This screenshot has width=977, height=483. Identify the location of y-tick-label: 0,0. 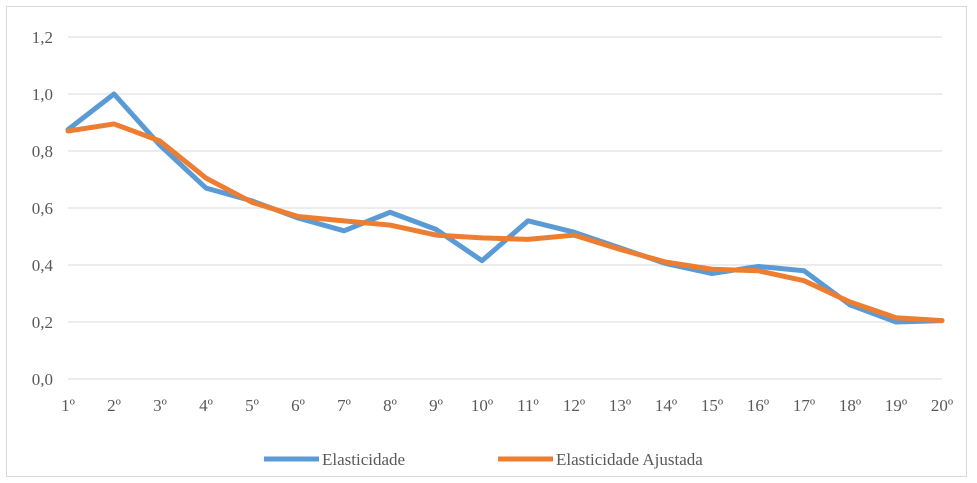
(42, 379).